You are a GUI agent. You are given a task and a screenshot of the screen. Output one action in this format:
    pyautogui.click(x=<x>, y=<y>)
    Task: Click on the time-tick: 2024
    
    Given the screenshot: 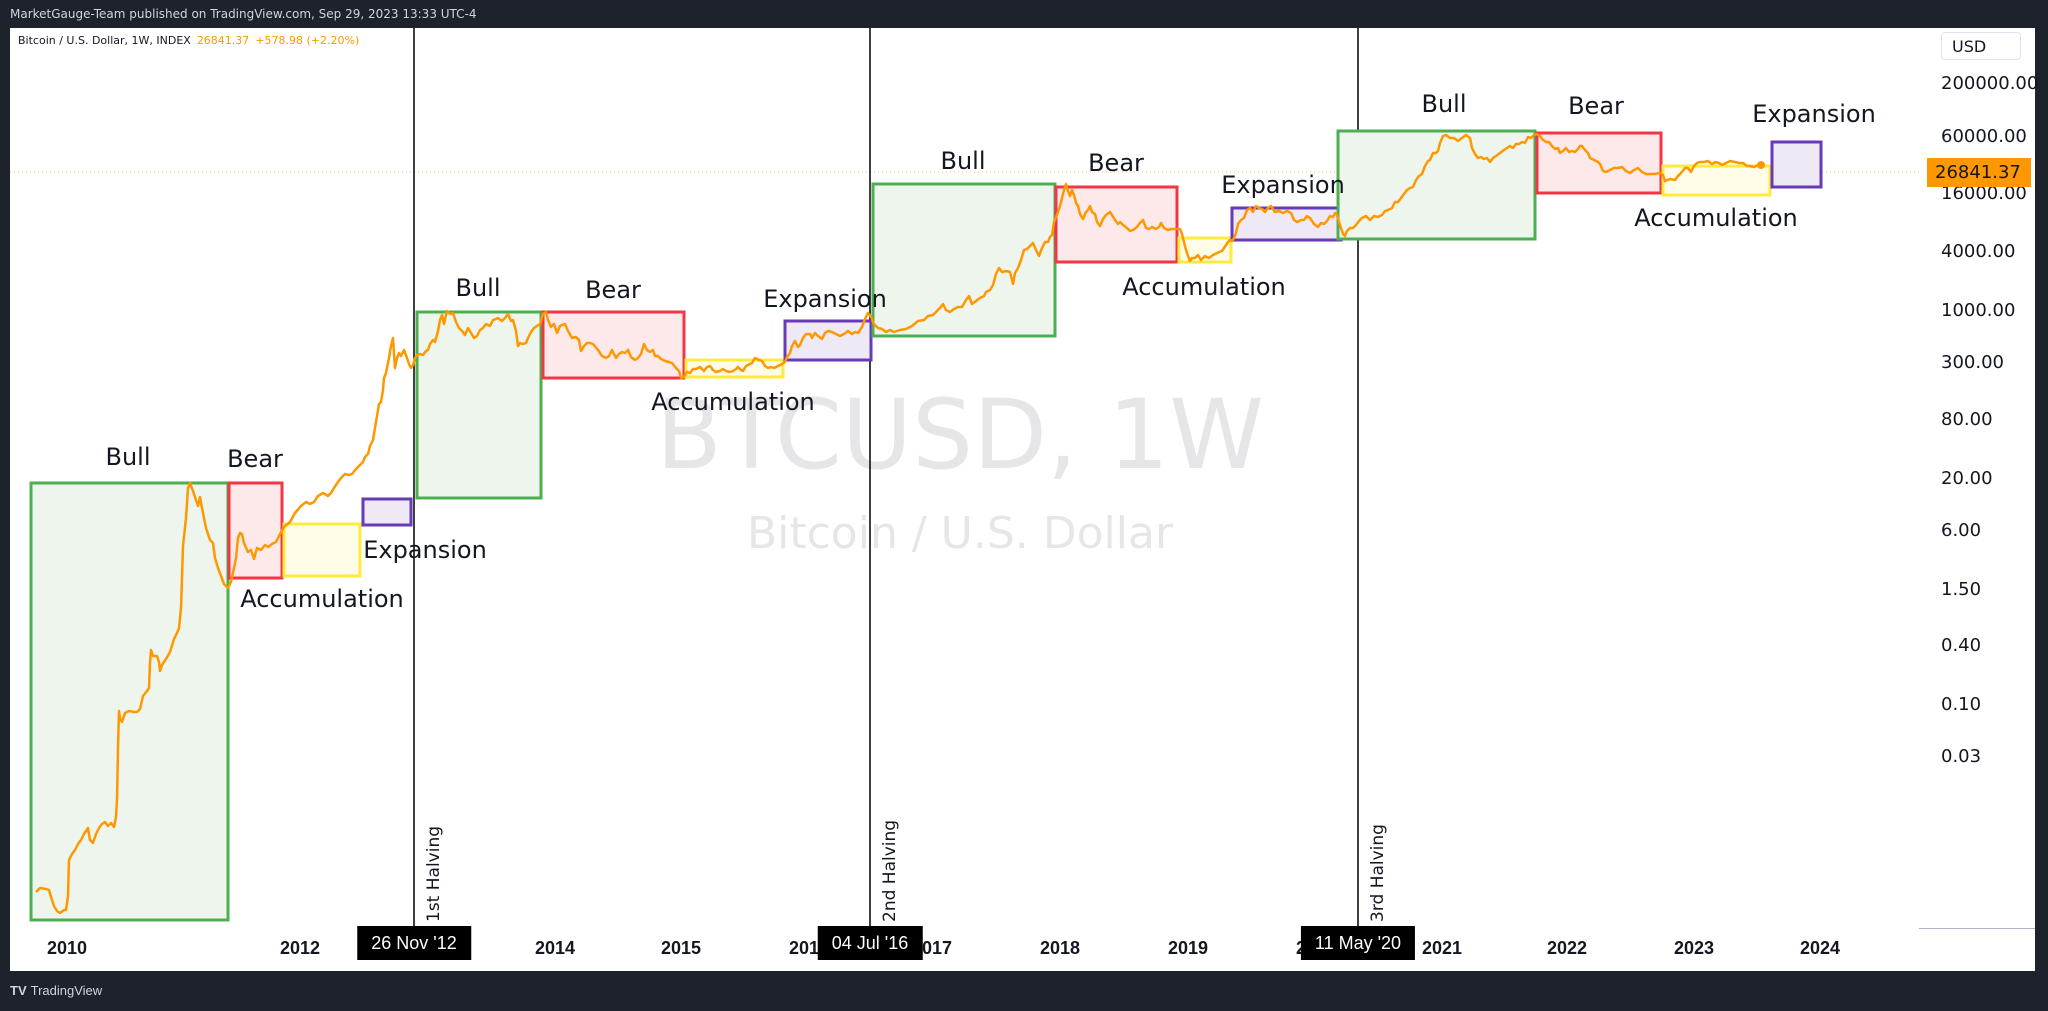 What is the action you would take?
    pyautogui.click(x=1820, y=948)
    